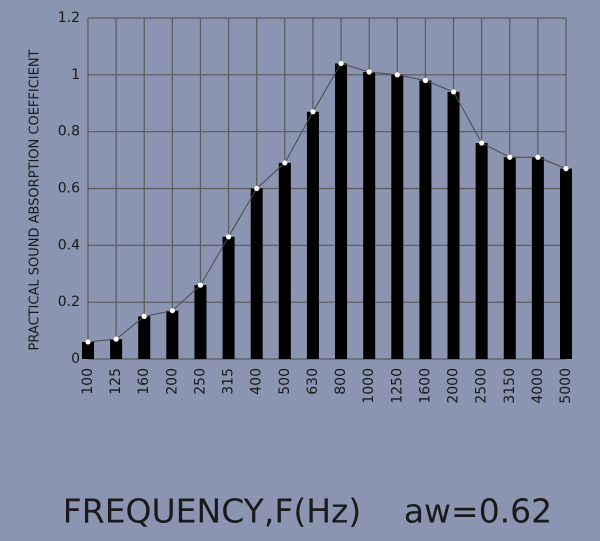  Describe the element at coordinates (172, 381) in the screenshot. I see `x-tick-label: 200` at that location.